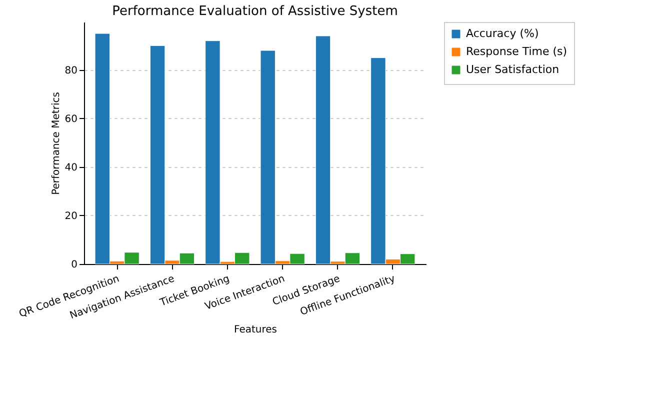 This screenshot has width=665, height=404. I want to click on x-axis-title: Features, so click(255, 330).